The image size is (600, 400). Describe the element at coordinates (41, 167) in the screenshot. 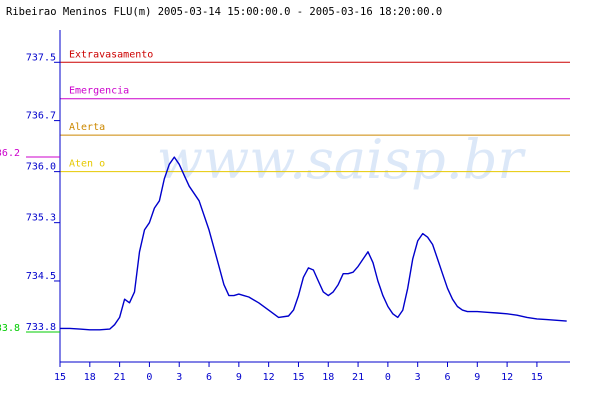

I see `y-tick-label: 736.0` at that location.